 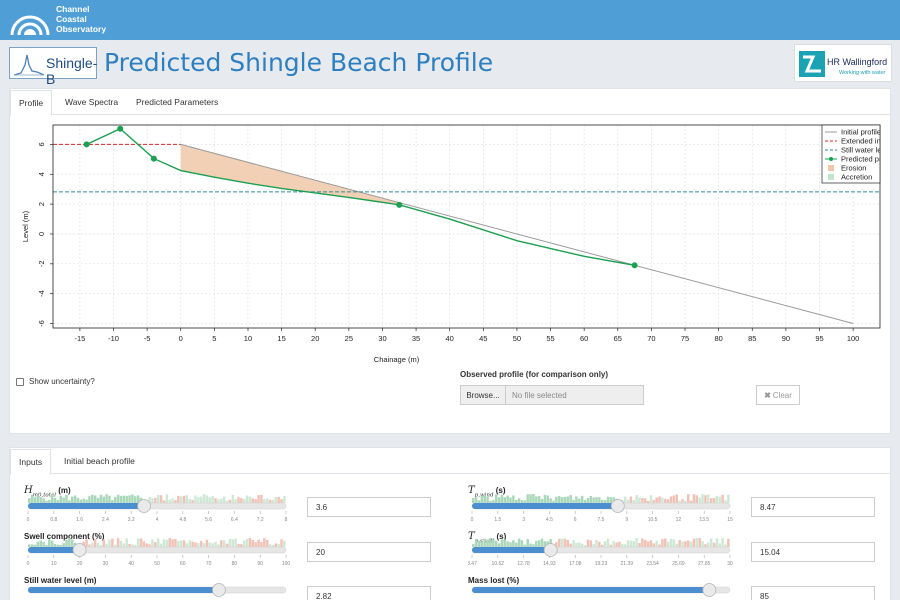 I want to click on file-name-field: No file selected, so click(x=575, y=395).